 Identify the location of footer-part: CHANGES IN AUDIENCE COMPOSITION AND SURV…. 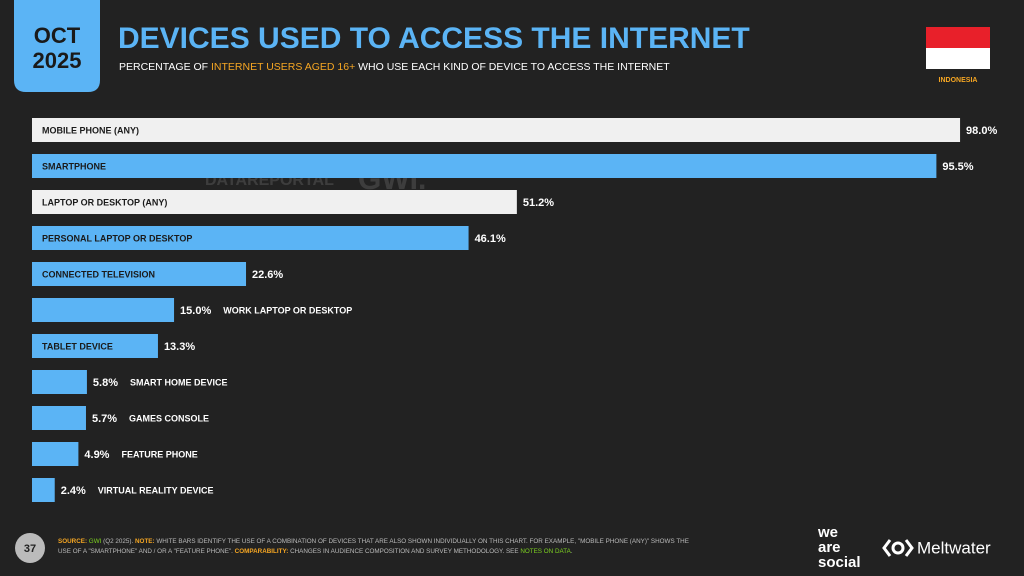
(405, 551).